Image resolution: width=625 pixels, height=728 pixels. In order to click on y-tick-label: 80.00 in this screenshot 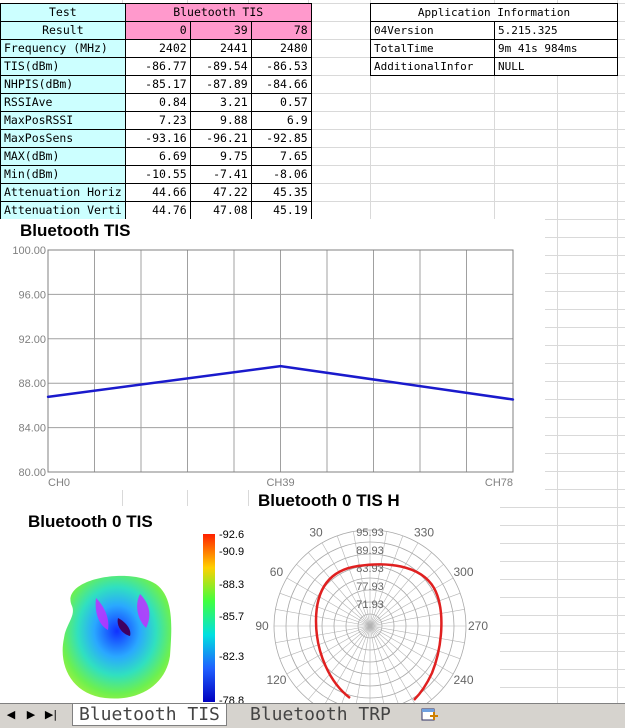, I will do `click(32, 473)`.